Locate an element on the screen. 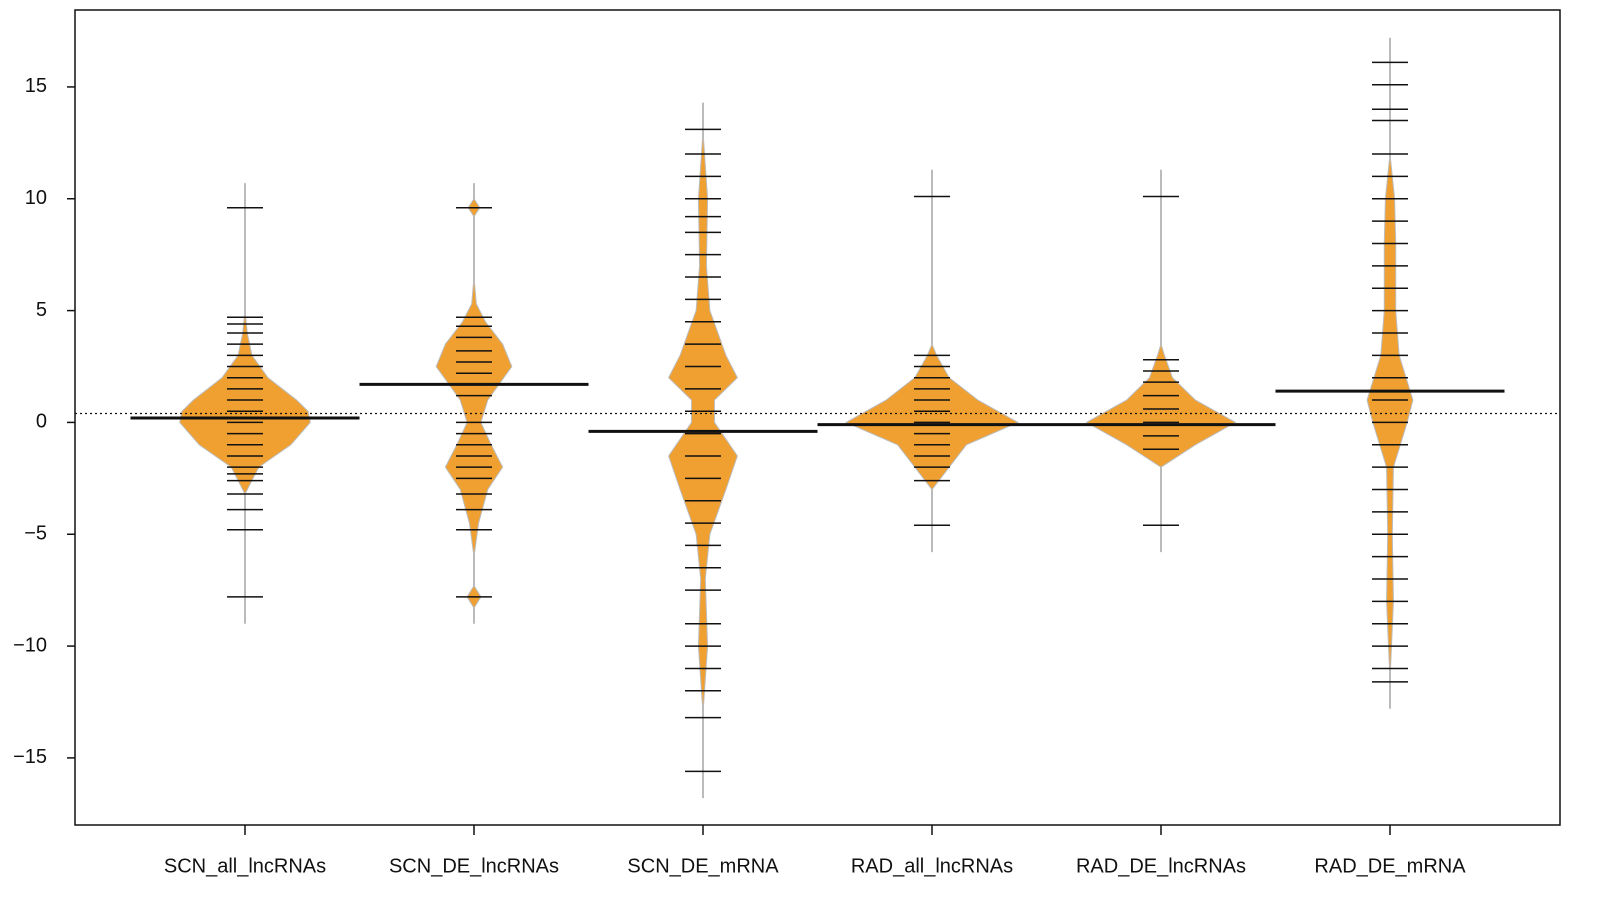  y-tick-label: −5 is located at coordinates (35, 534).